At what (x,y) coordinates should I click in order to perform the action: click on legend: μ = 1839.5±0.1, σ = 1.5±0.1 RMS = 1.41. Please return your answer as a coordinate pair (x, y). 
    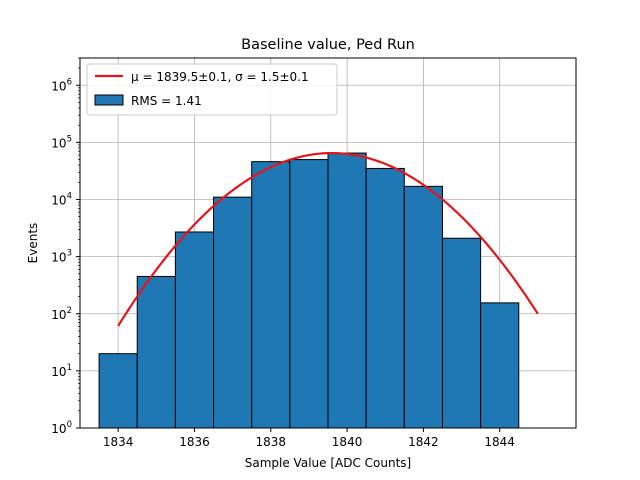
    Looking at the image, I should click on (212, 89).